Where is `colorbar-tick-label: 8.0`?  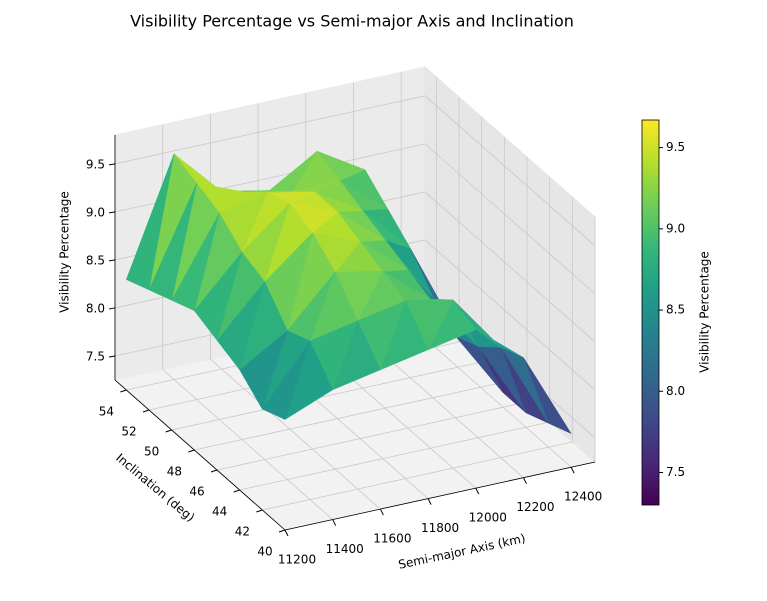 colorbar-tick-label: 8.0 is located at coordinates (675, 391).